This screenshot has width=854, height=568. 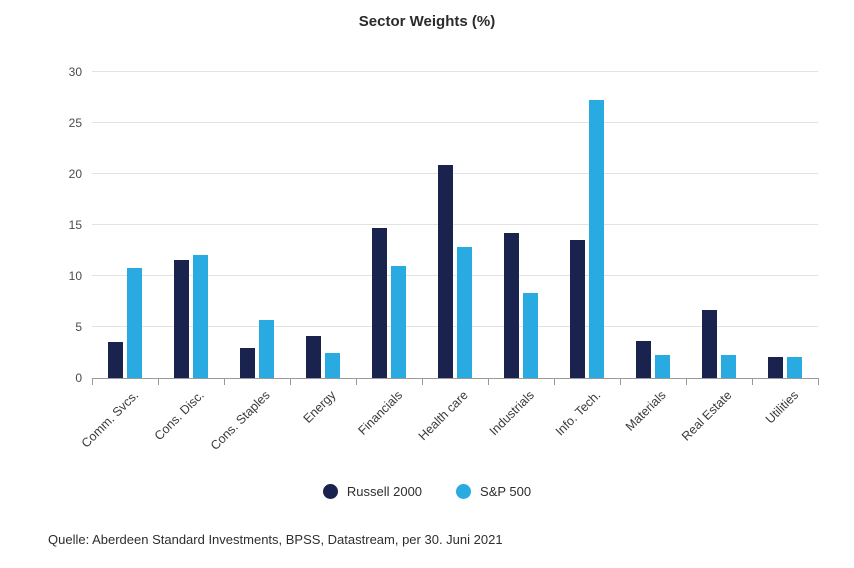 What do you see at coordinates (427, 21) in the screenshot?
I see `chart-title: Sector Weights (%)` at bounding box center [427, 21].